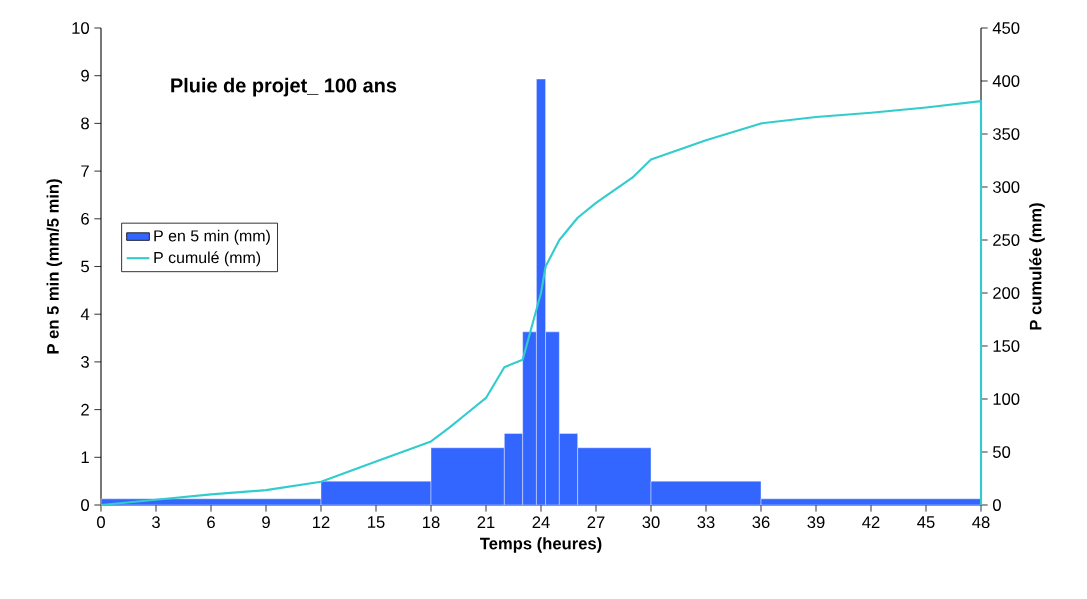 This screenshot has width=1087, height=599. I want to click on legend-label: P cumulé (mm), so click(207, 259).